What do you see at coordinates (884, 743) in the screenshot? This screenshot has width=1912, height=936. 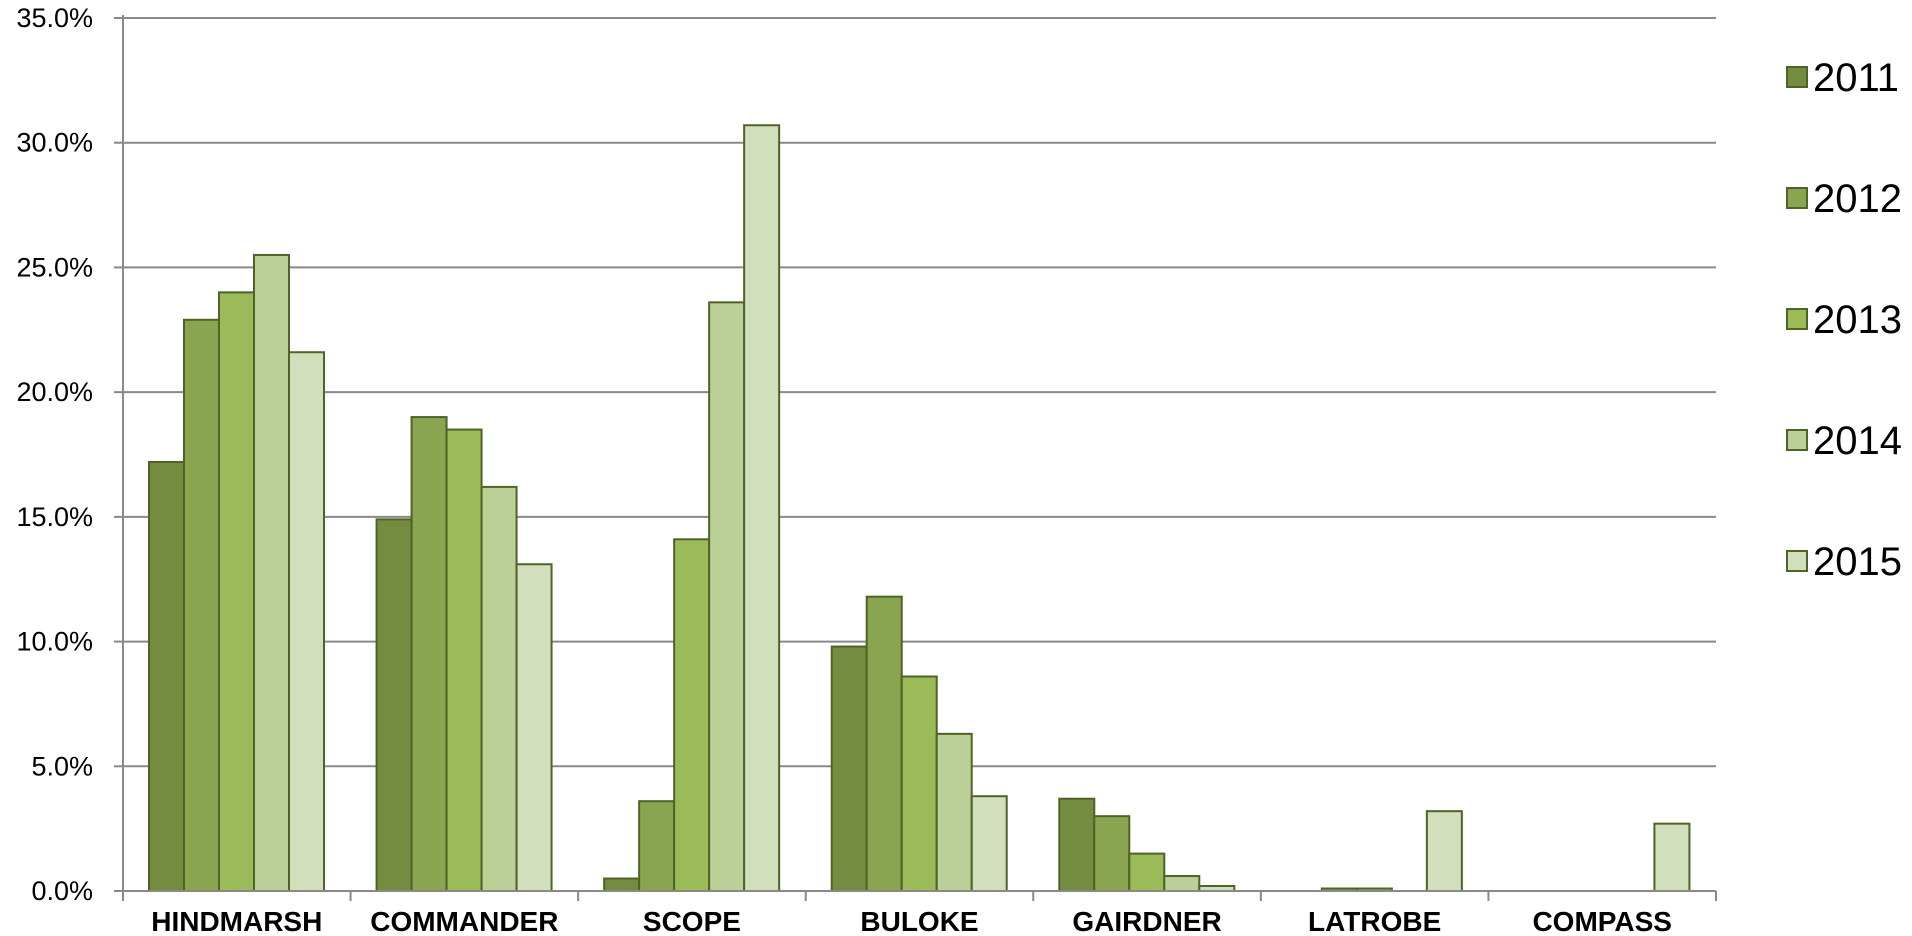 I see `bar-2012-buloke` at bounding box center [884, 743].